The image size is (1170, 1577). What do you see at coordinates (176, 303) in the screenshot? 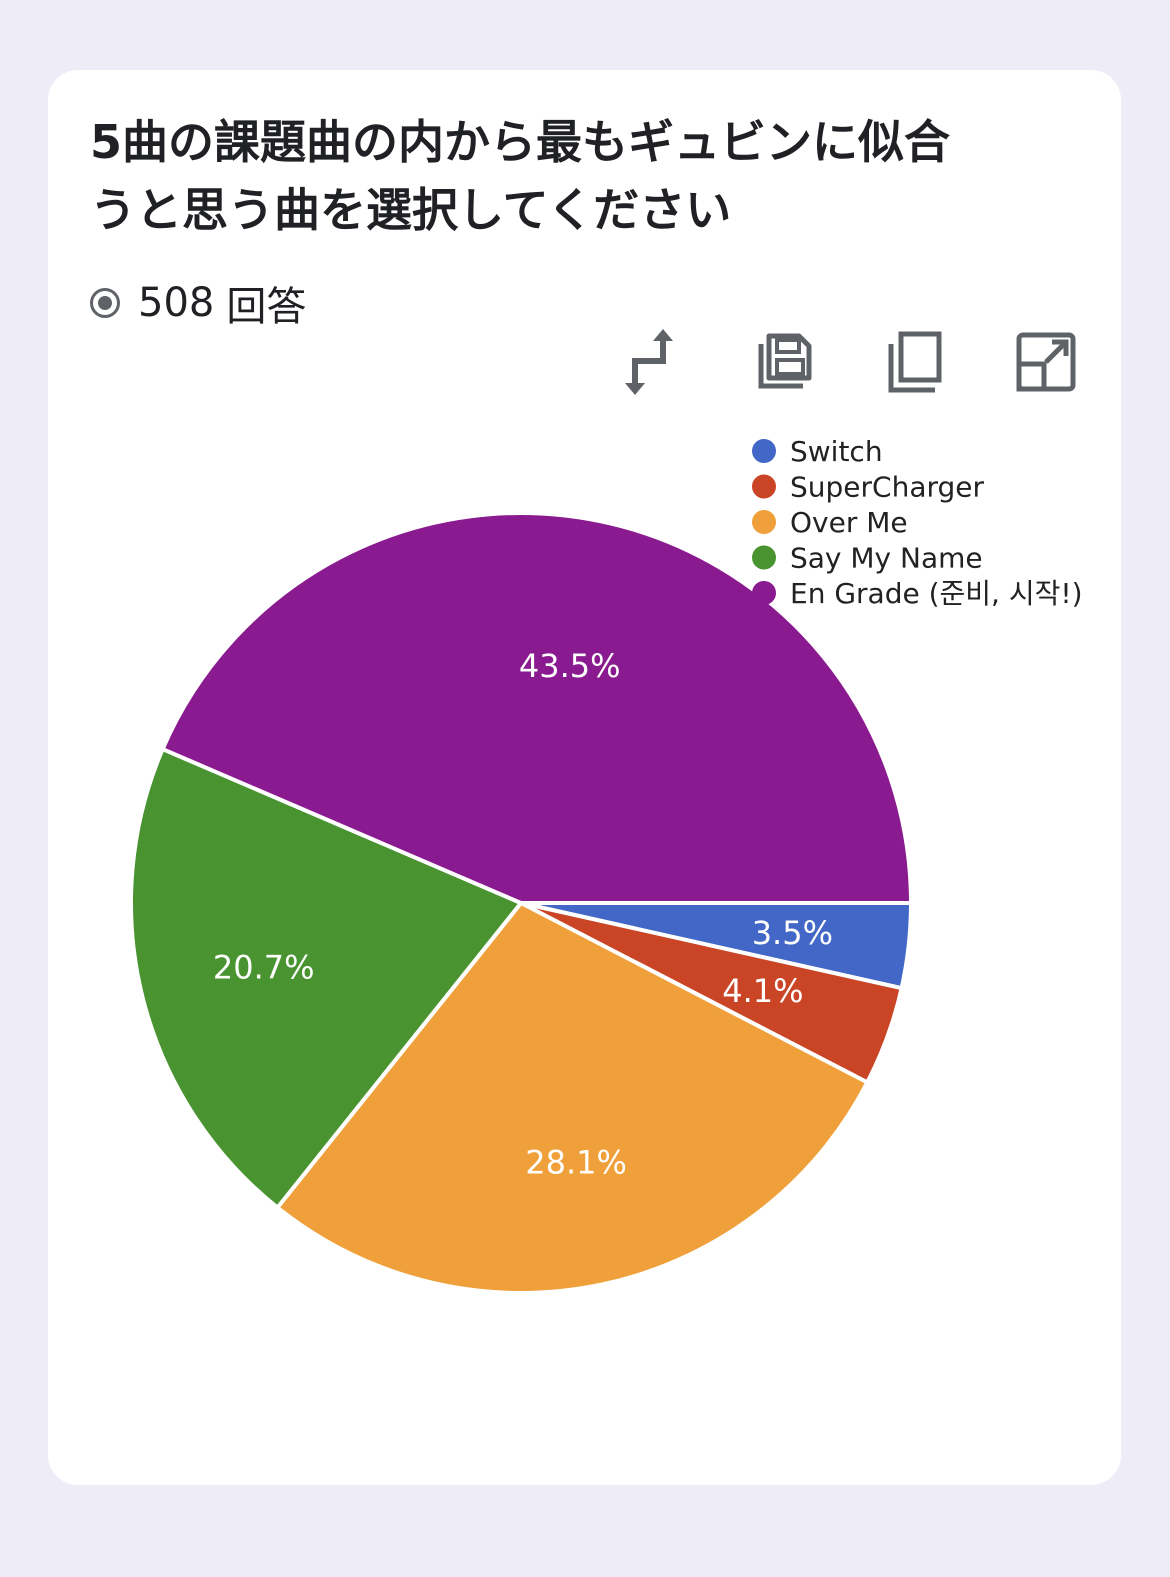
I see `response-count: 508` at bounding box center [176, 303].